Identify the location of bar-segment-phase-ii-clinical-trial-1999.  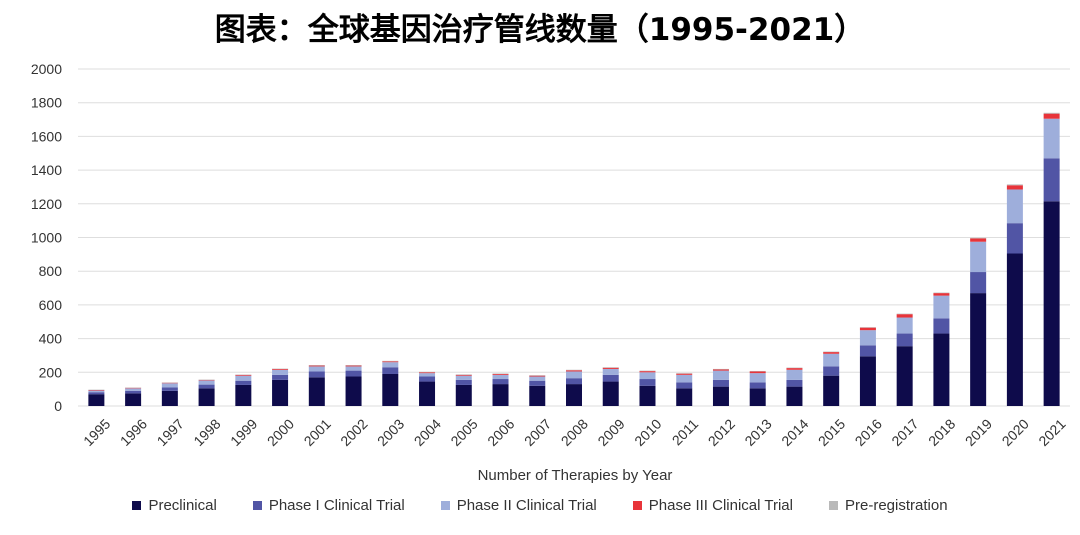
(243, 378).